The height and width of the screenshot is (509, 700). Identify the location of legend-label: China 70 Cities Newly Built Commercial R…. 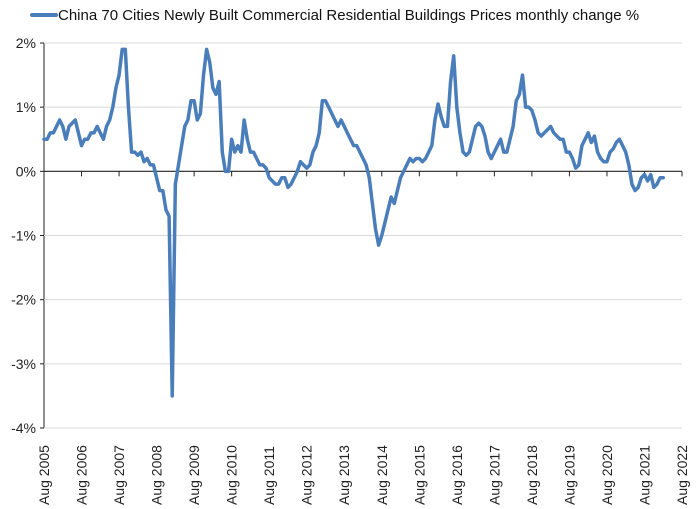
(348, 15).